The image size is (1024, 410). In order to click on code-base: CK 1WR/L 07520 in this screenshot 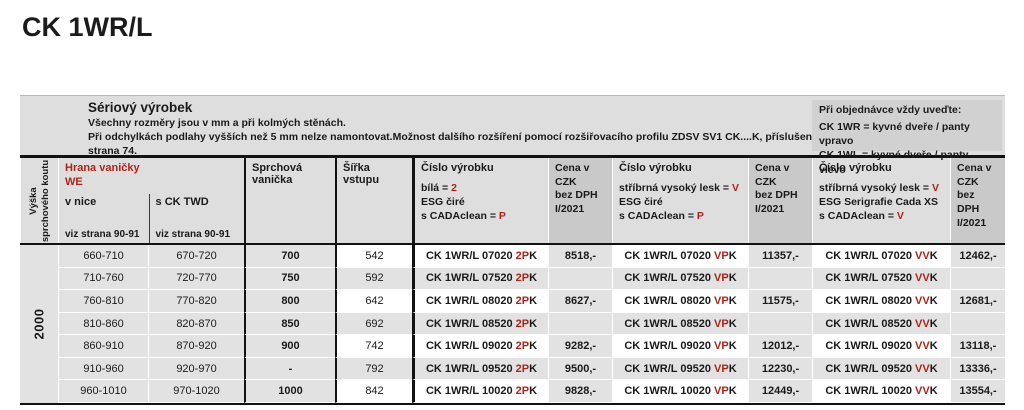, I will do `click(669, 278)`.